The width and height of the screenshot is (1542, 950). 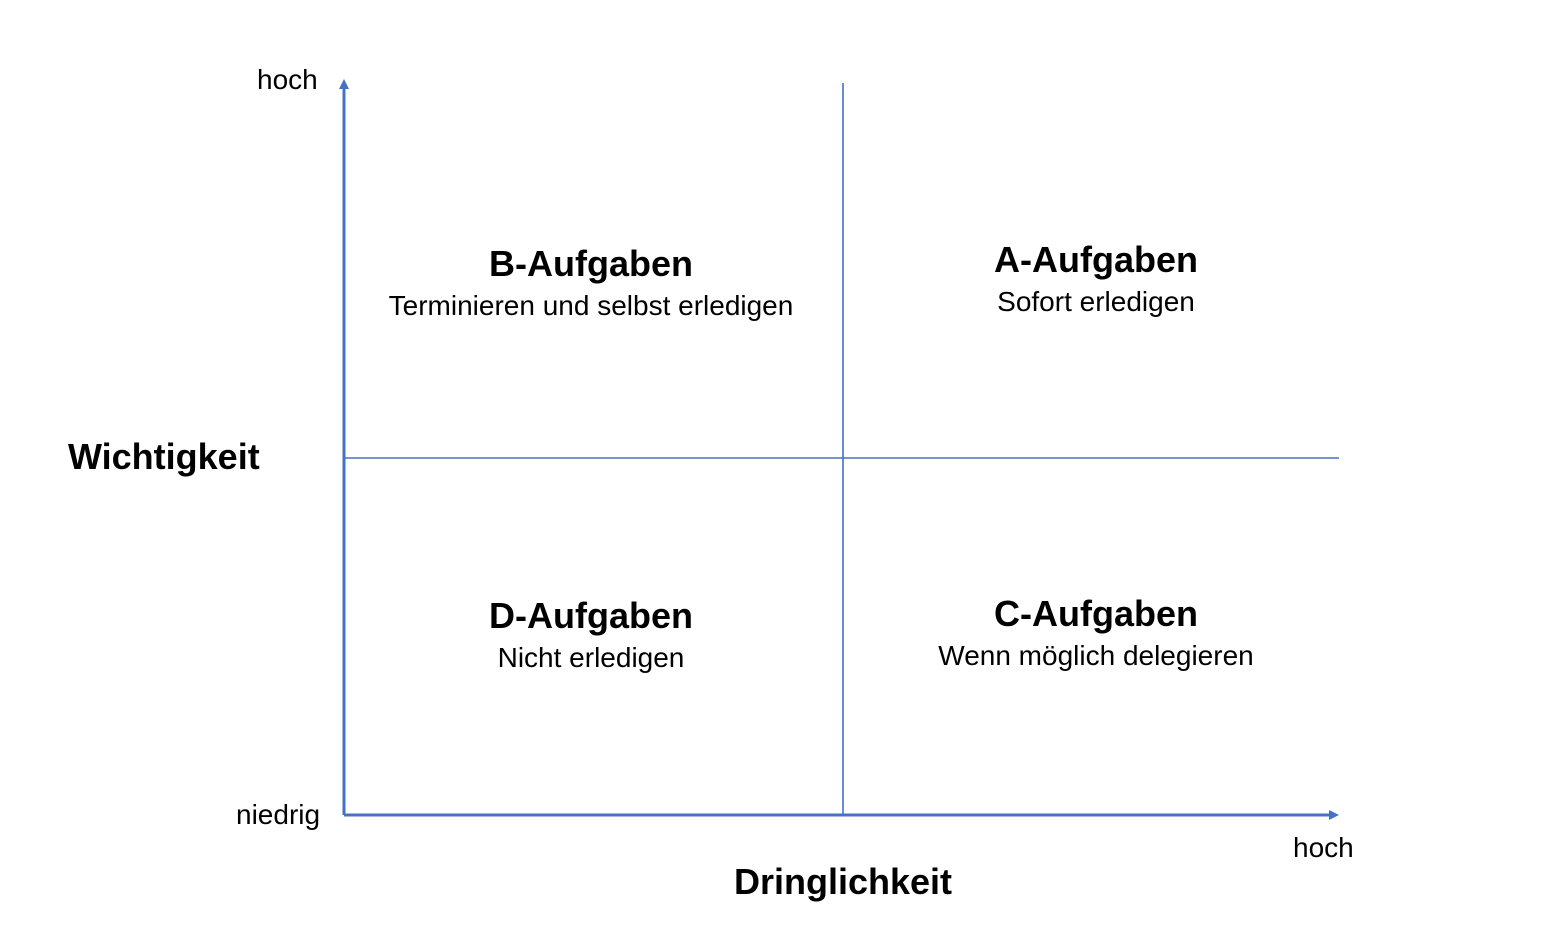 What do you see at coordinates (591, 305) in the screenshot?
I see `quadrant-b-subtitle: Terminieren und selbst erledigen` at bounding box center [591, 305].